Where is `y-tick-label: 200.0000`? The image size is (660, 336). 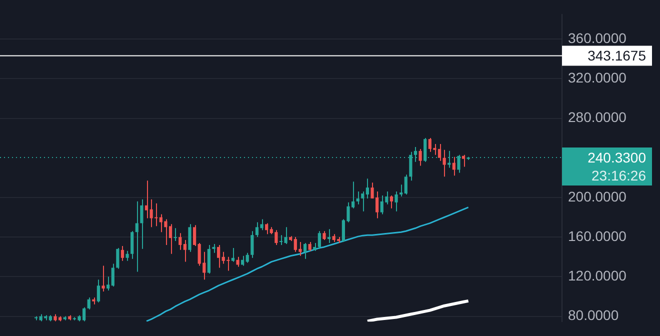
y-tick-label: 200.0000 is located at coordinates (597, 196).